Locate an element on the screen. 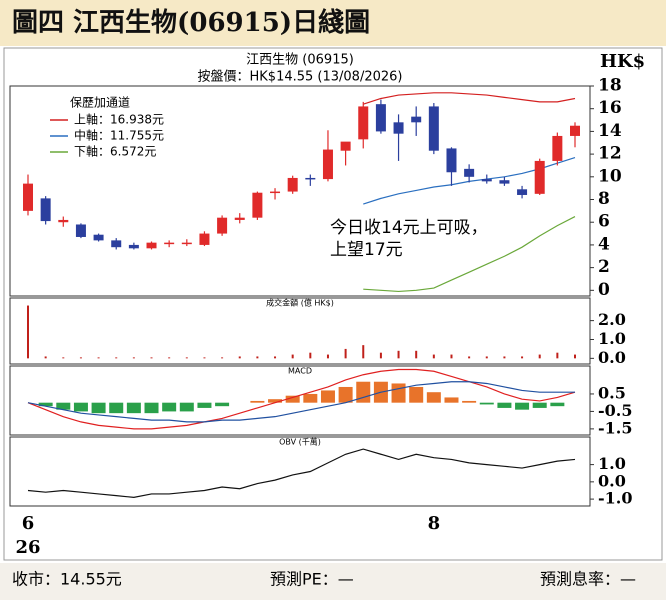  obv-line is located at coordinates (301, 473).